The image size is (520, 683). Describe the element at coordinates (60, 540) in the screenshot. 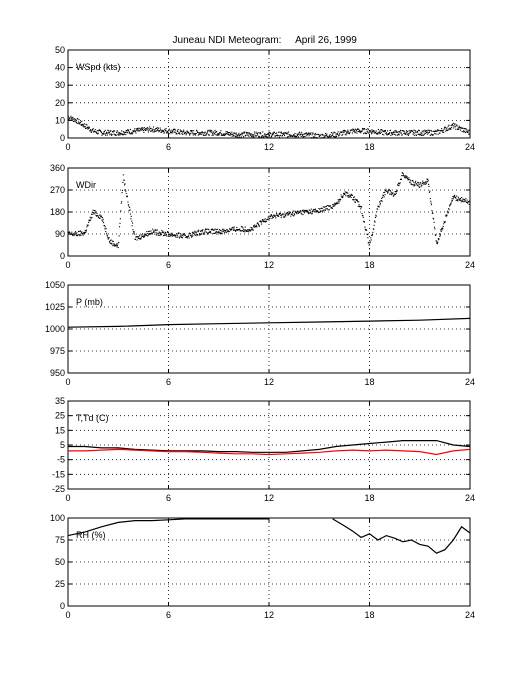

I see `y-tick-label: 75` at that location.